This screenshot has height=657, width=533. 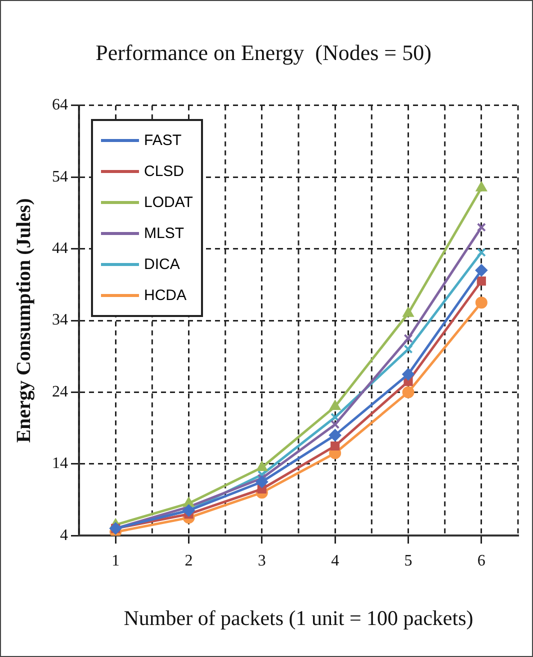 What do you see at coordinates (24, 320) in the screenshot?
I see `y-axis-title: Energy Consumption (Jules)` at bounding box center [24, 320].